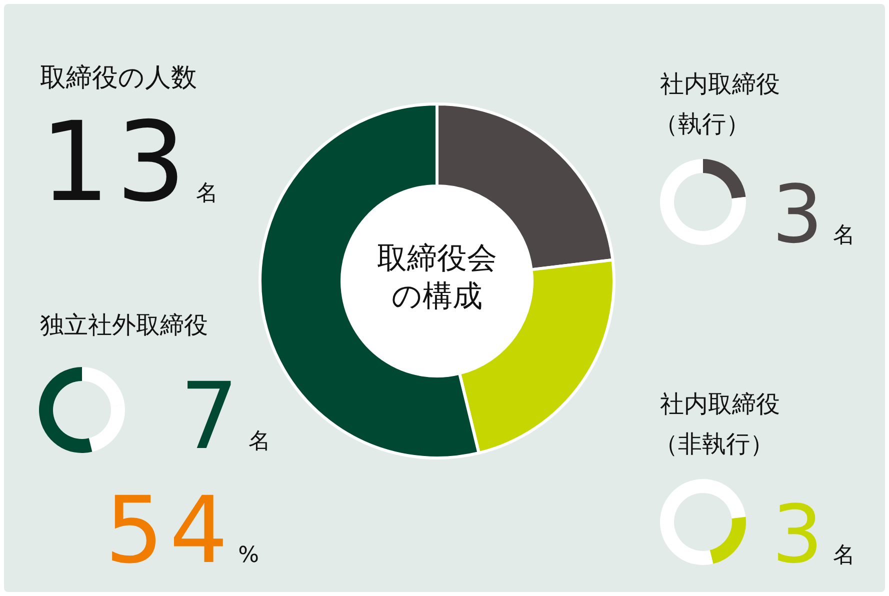 This screenshot has width=889, height=596. What do you see at coordinates (714, 444) in the screenshot?
I see `chart-subtitle: （非執行）` at bounding box center [714, 444].